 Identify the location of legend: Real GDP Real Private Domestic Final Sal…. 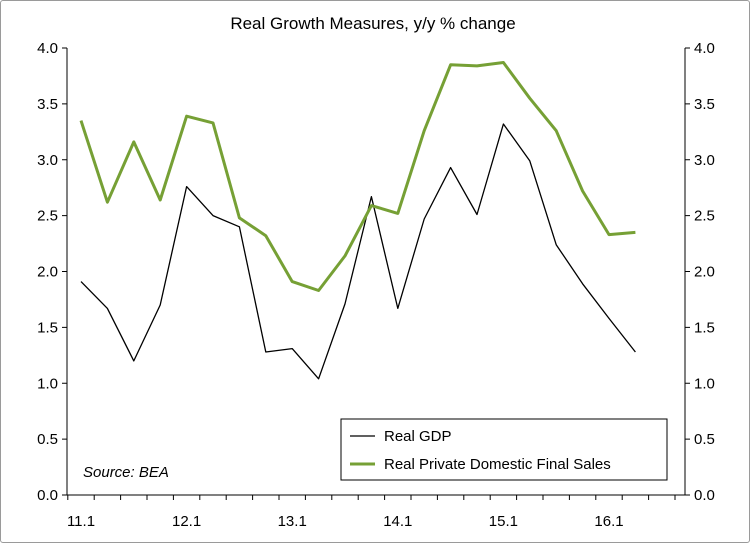
(504, 449).